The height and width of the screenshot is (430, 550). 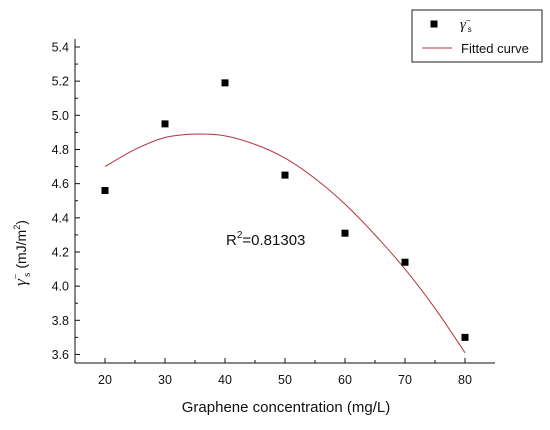 What do you see at coordinates (60, 287) in the screenshot?
I see `y-tick-label: 4.0` at bounding box center [60, 287].